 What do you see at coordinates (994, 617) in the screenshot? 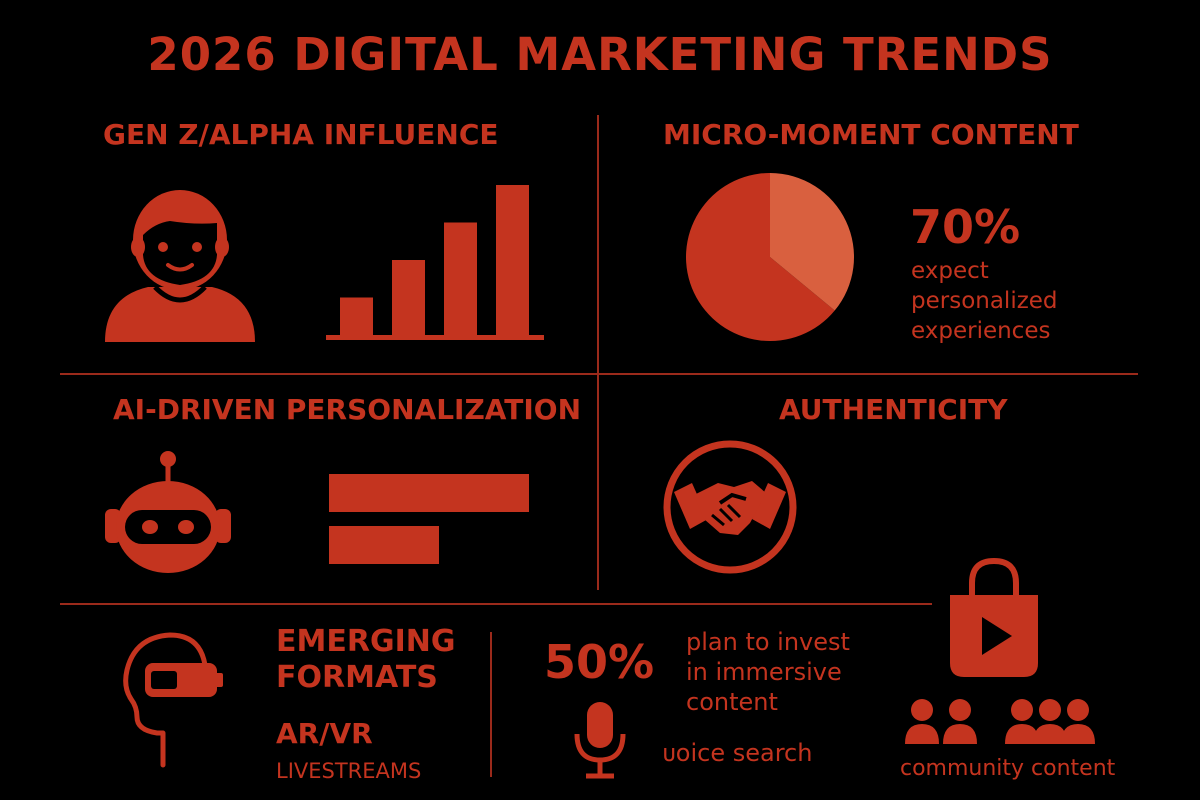
I see `shopping-bag-play-icon` at bounding box center [994, 617].